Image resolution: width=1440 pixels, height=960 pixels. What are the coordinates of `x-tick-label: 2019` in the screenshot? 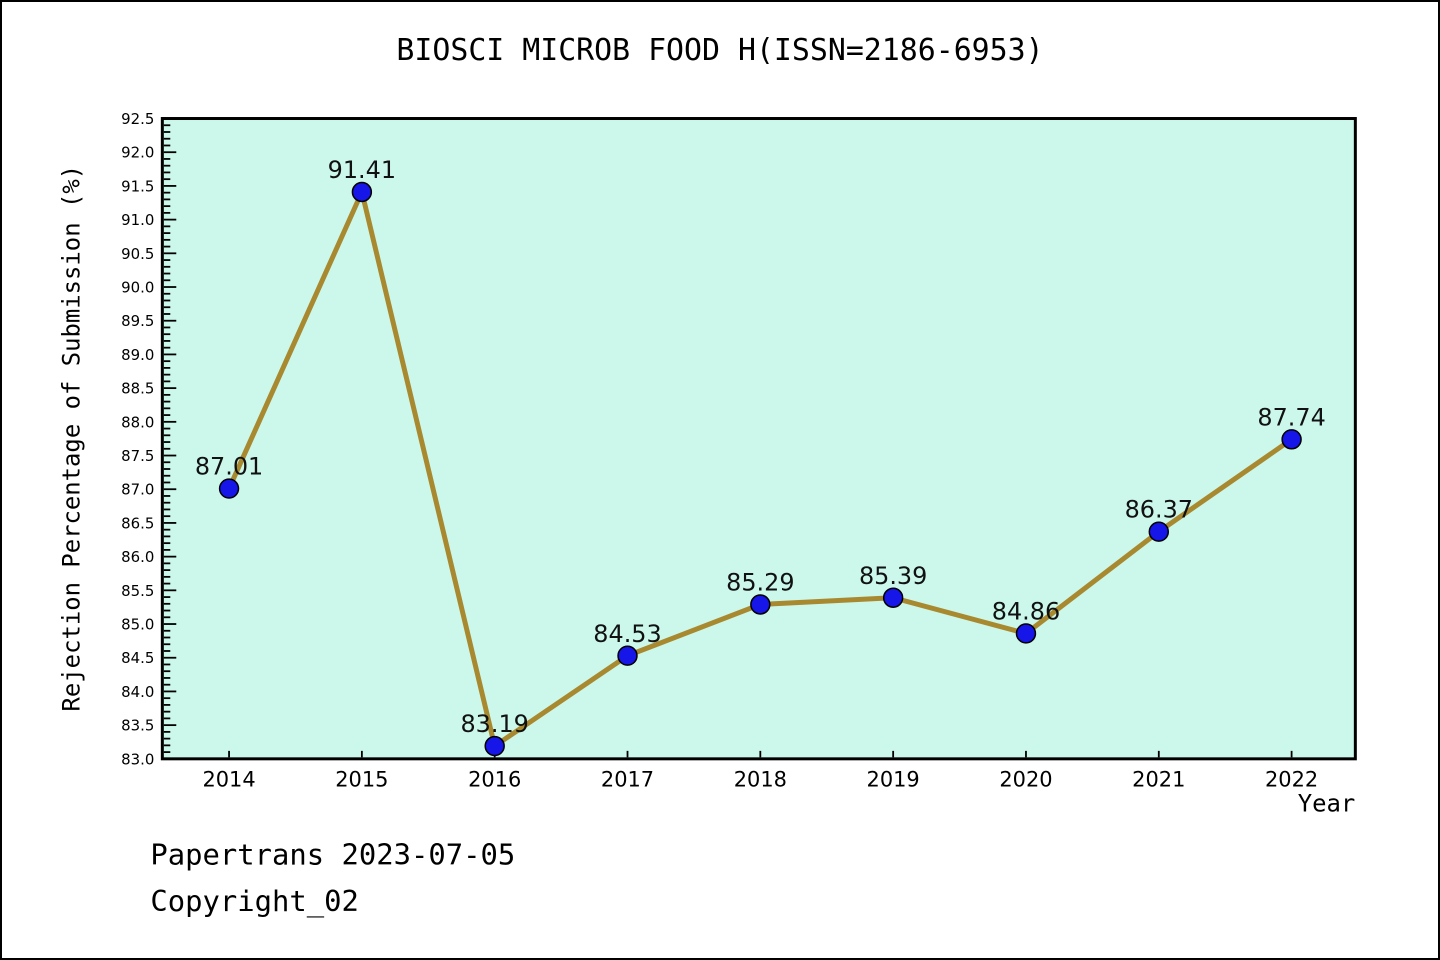 It's located at (893, 780).